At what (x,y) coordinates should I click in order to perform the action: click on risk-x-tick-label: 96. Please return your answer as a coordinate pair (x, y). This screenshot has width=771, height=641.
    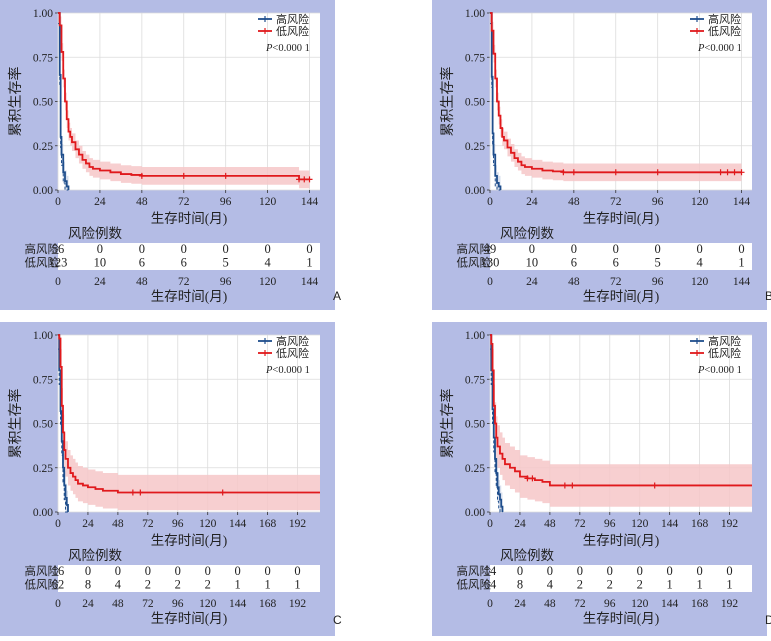
    Looking at the image, I should click on (658, 282).